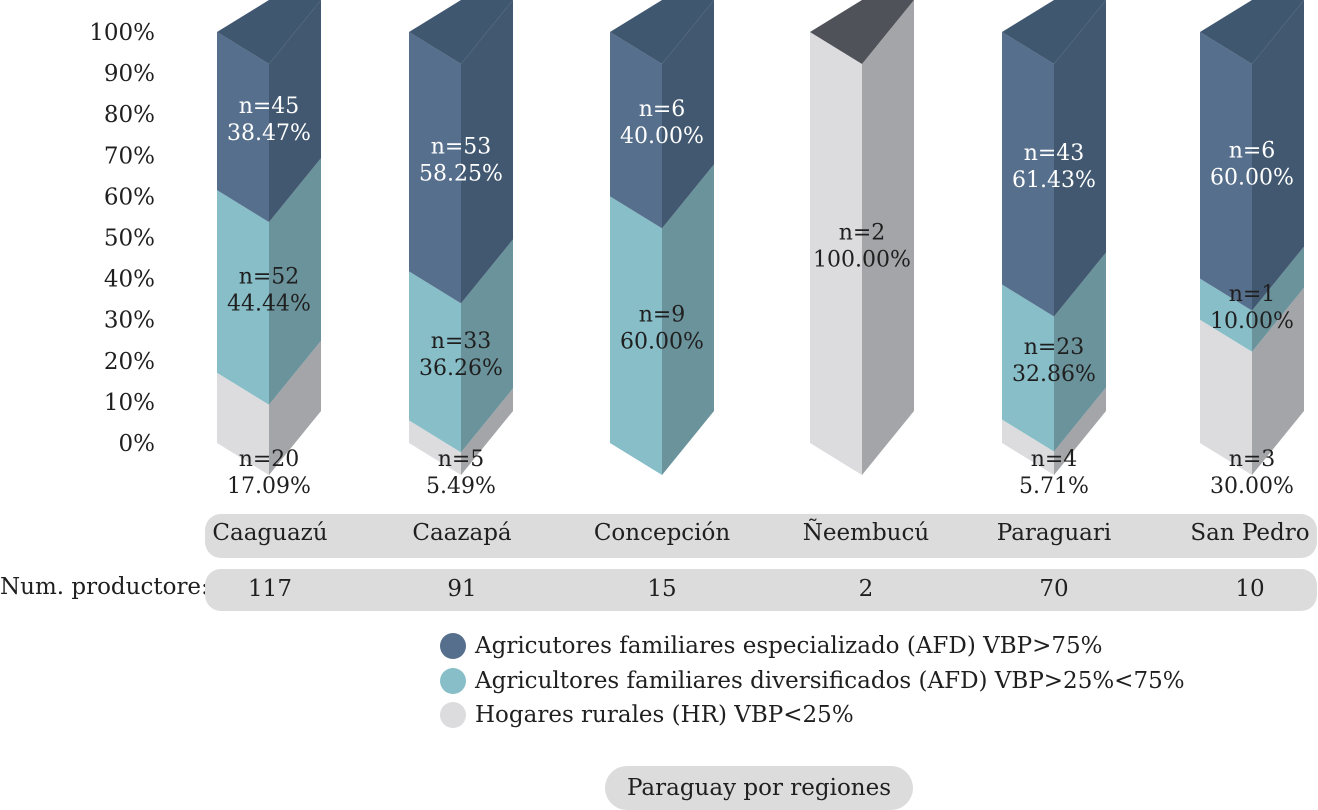 The image size is (1318, 810). Describe the element at coordinates (104, 587) in the screenshot. I see `num-productores-label: Num. productore:` at that location.